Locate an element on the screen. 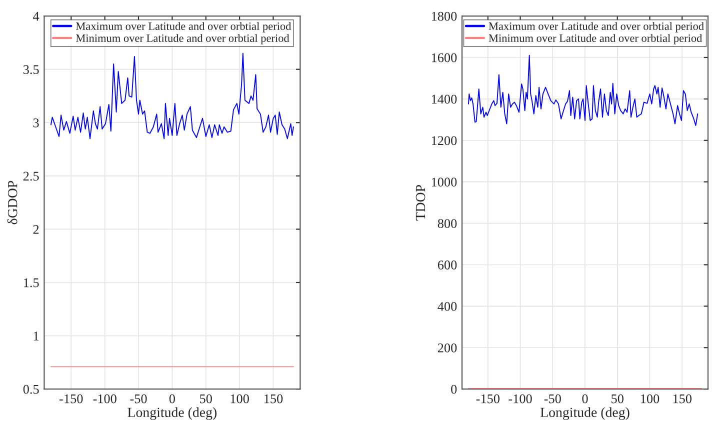  y-tick-label: 4 is located at coordinates (36, 16).